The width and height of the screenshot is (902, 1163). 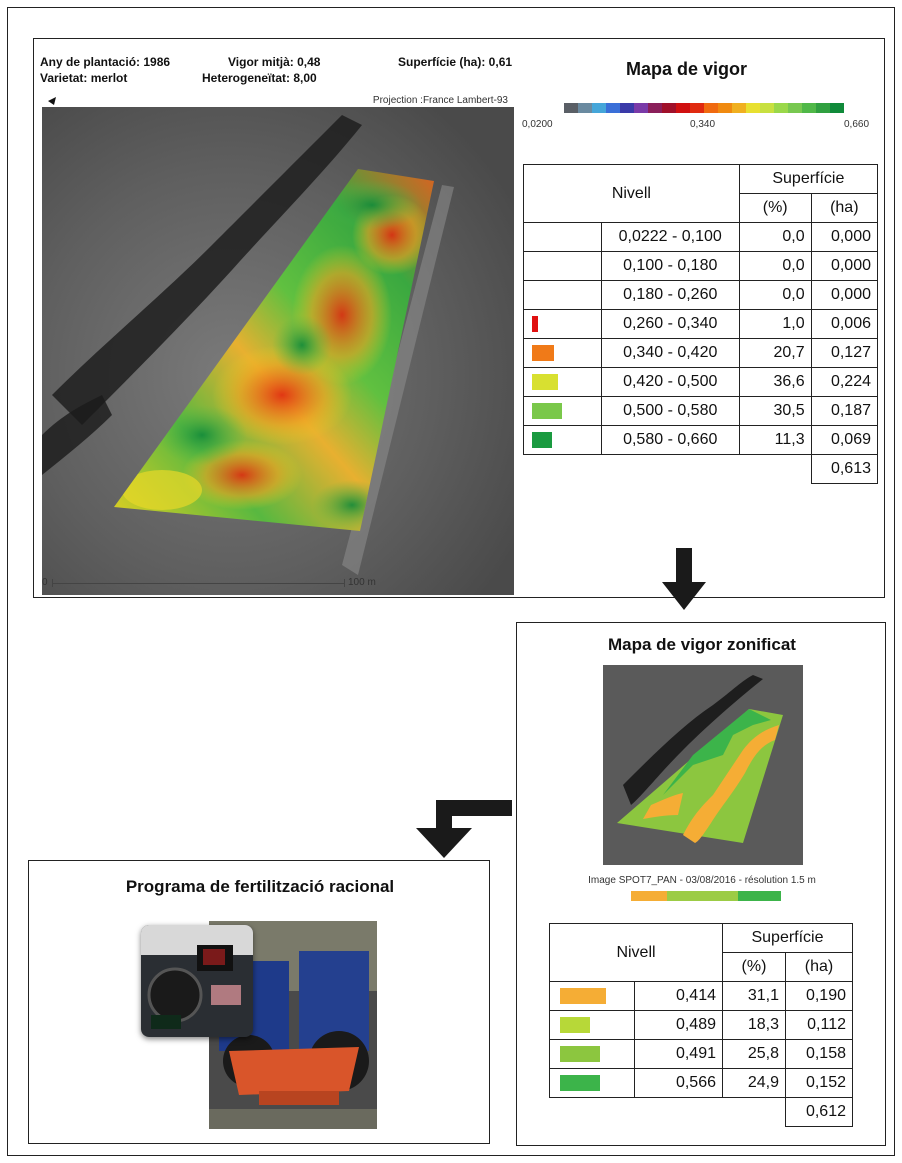 I want to click on table-row: 0,500 - 0,580 30,5 0,187, so click(x=701, y=411).